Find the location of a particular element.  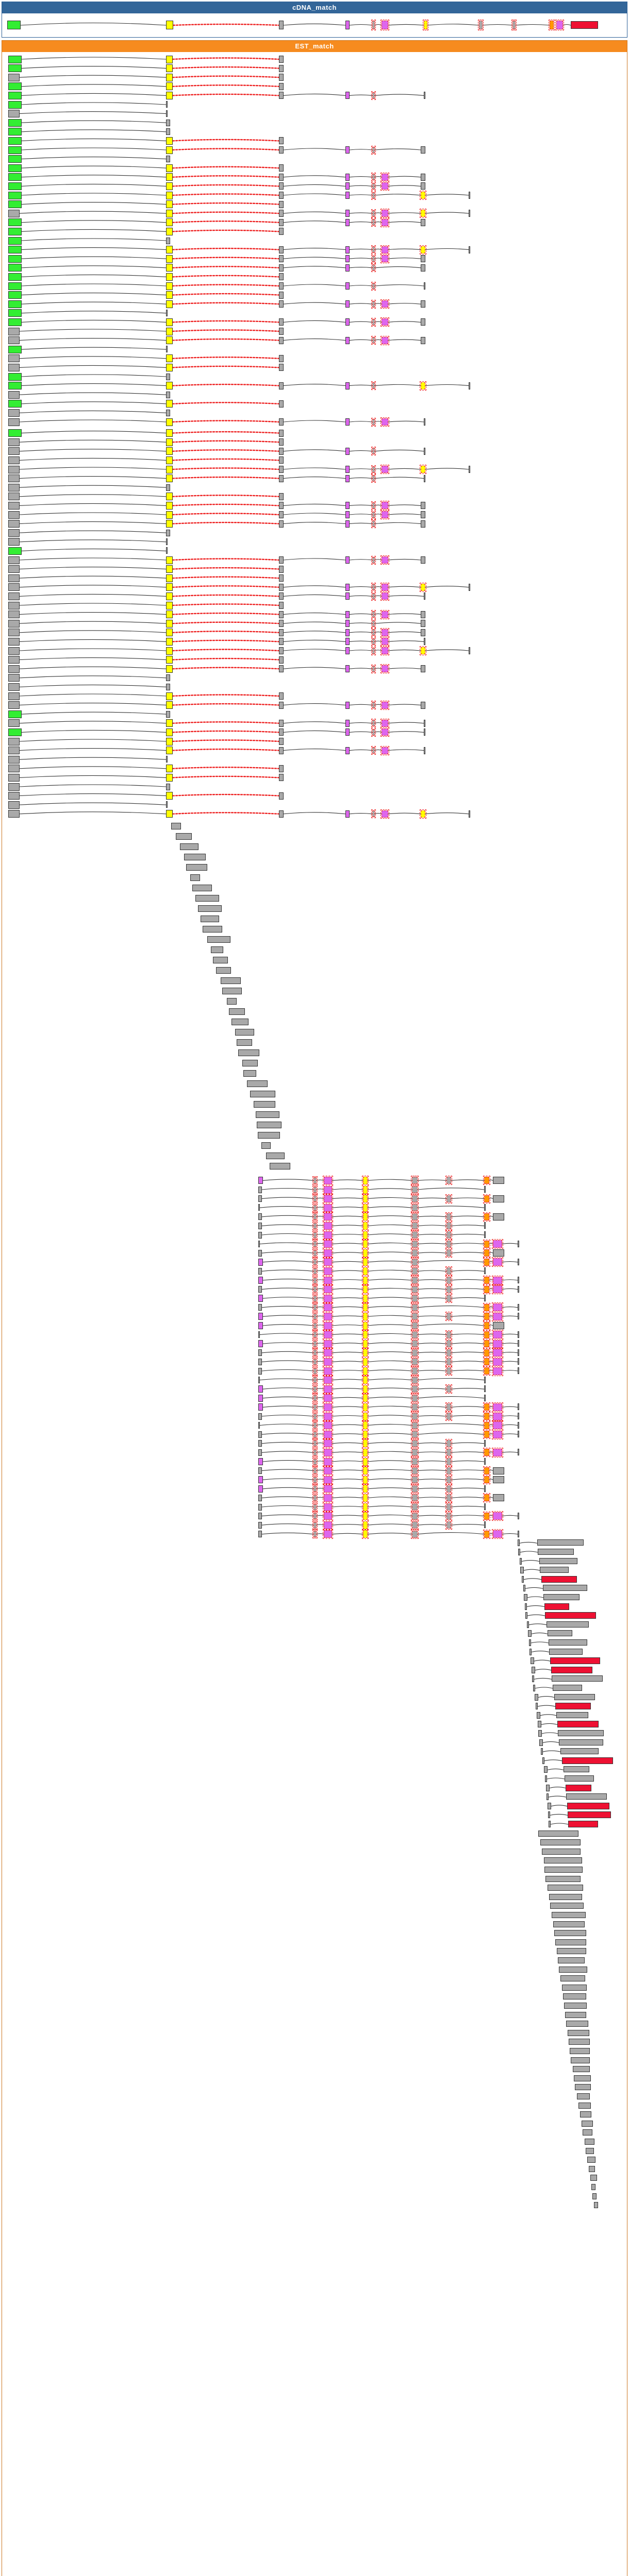

exon-block-init is located at coordinates (15, 231).